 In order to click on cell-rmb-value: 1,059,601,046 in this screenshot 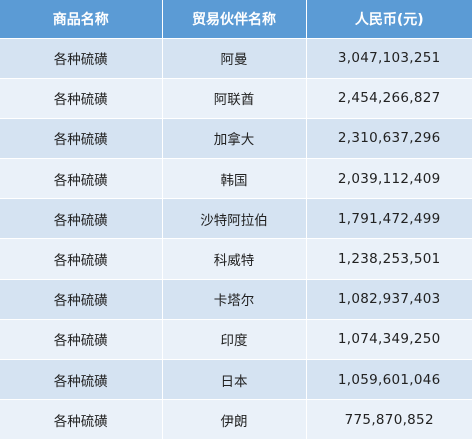, I will do `click(389, 380)`.